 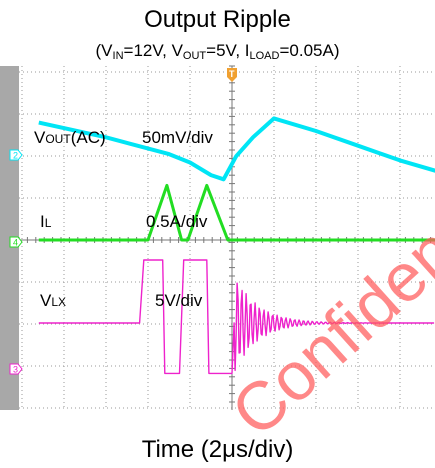 I want to click on subtitle-open: (V, so click(x=104, y=50).